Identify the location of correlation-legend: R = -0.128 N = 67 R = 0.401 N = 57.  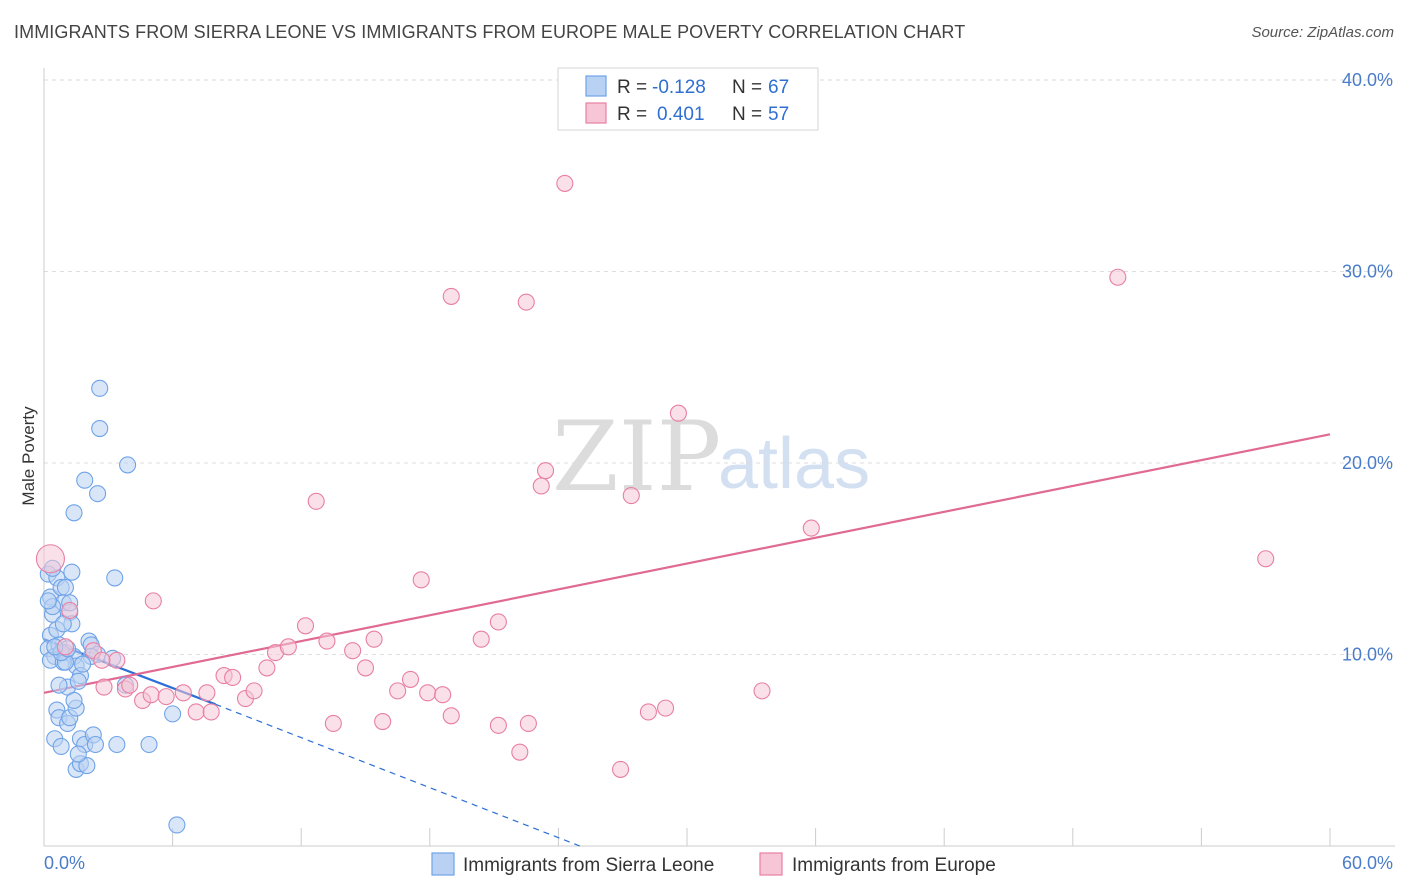
(688, 99).